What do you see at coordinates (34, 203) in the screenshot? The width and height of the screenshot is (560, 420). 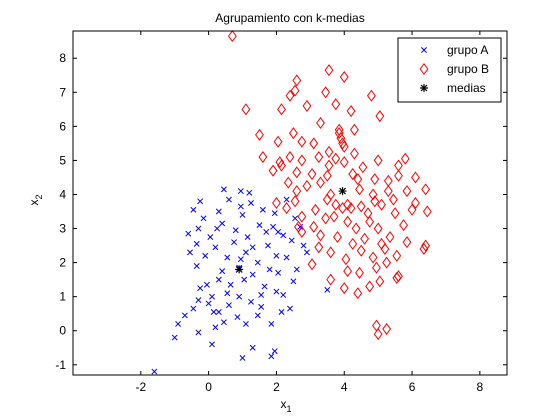 I see `y-axis-label-main: x` at bounding box center [34, 203].